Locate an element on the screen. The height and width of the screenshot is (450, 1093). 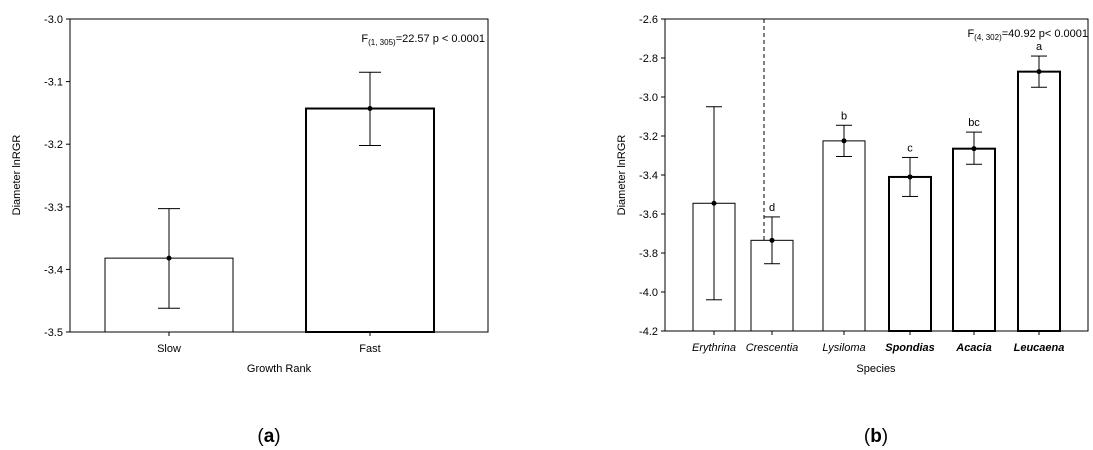
x-tick-label: Leucaena is located at coordinates (1039, 348).